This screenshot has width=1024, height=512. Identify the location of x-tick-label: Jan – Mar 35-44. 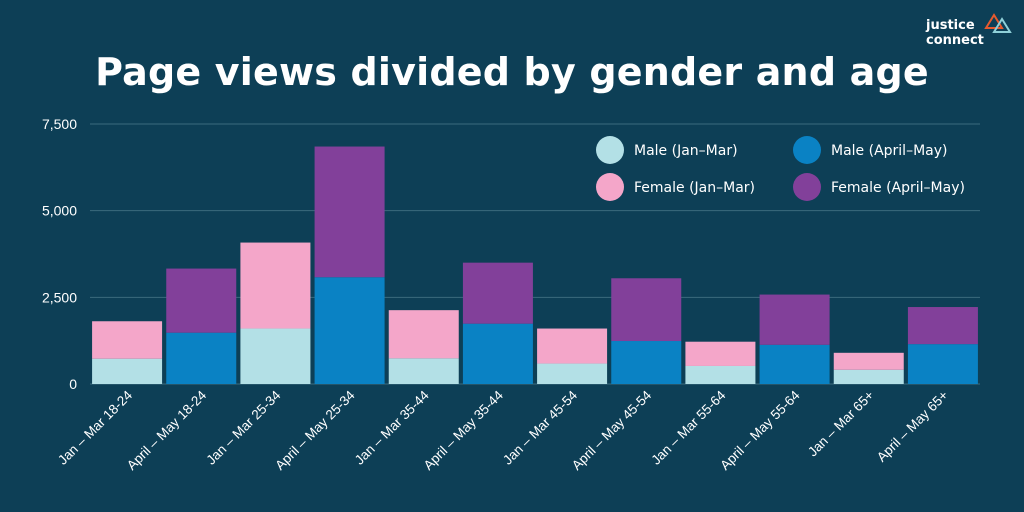
(392, 427).